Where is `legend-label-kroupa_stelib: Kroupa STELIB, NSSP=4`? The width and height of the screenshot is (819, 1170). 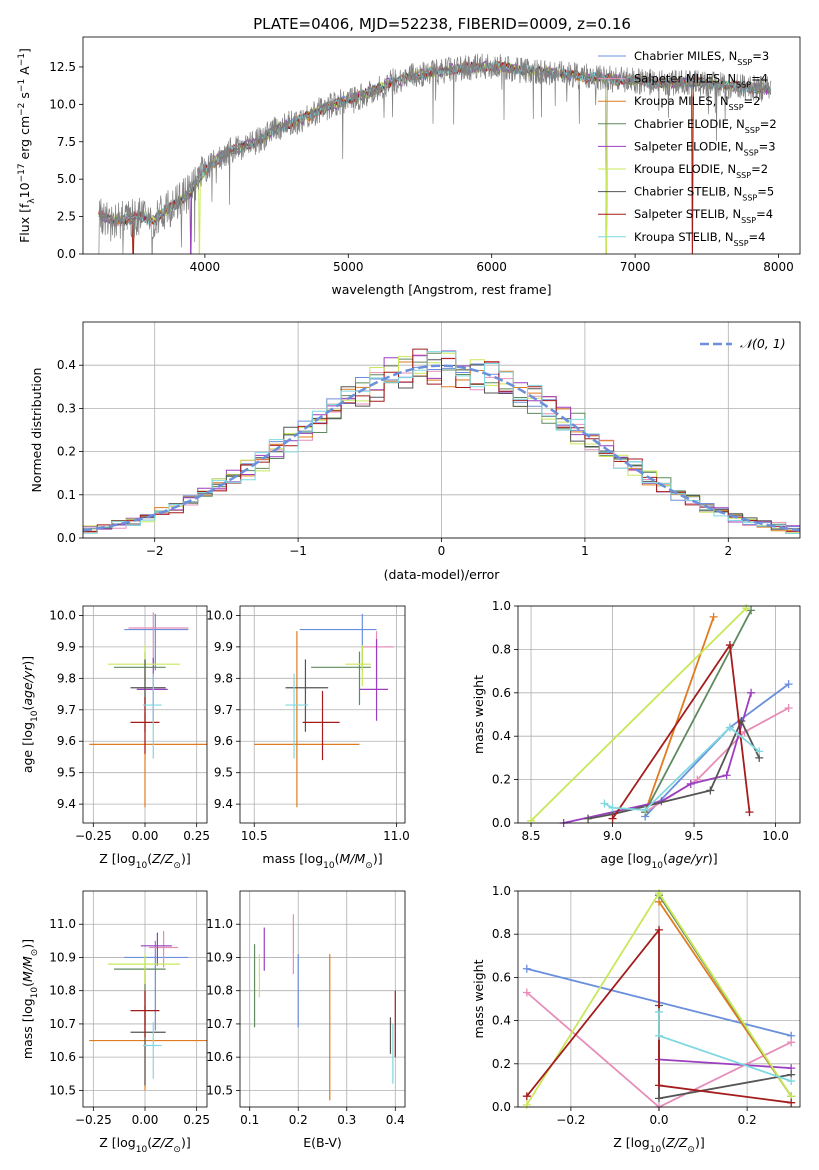
legend-label-kroupa_stelib: Kroupa STELIB, NSSP=4 is located at coordinates (699, 239).